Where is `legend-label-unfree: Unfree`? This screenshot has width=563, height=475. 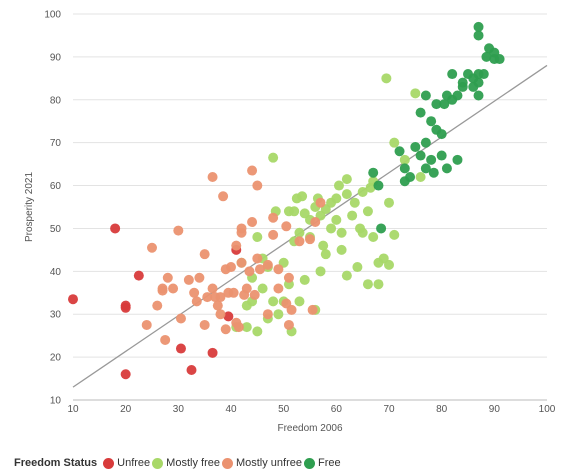
legend-label-unfree: Unfree is located at coordinates (134, 463).